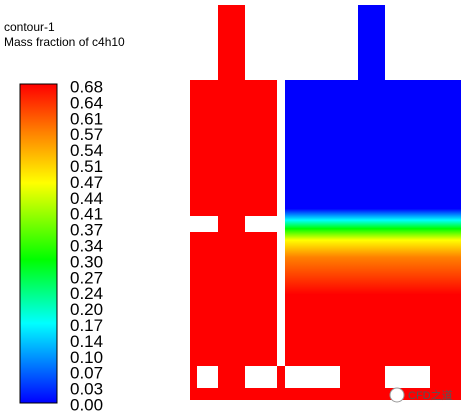  What do you see at coordinates (231, 42) in the screenshot?
I see `left-inlet` at bounding box center [231, 42].